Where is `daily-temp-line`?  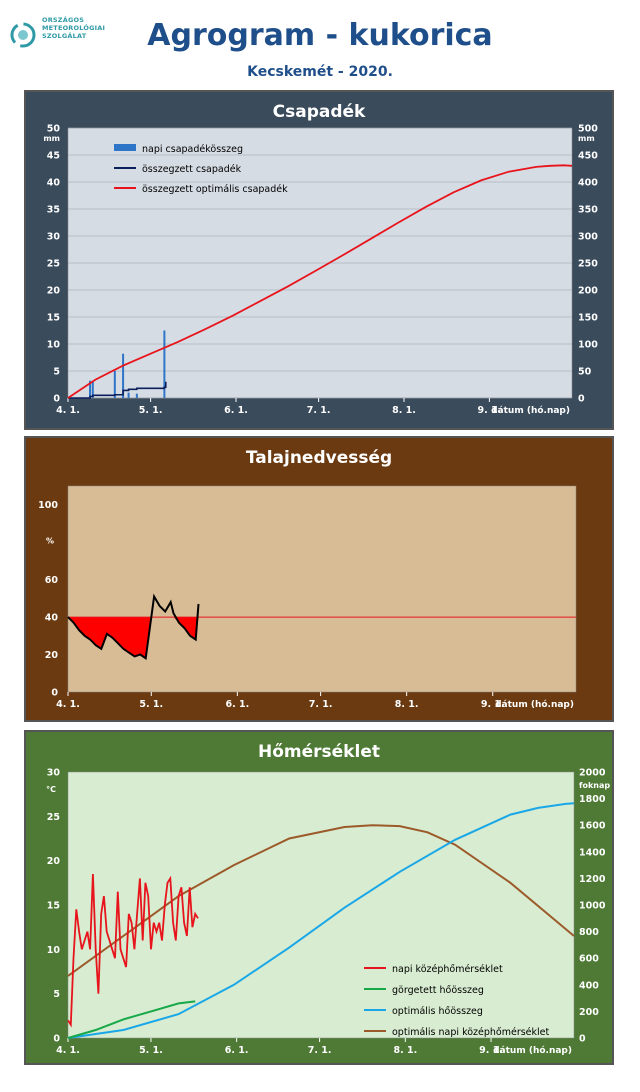 daily-temp-line is located at coordinates (133, 950).